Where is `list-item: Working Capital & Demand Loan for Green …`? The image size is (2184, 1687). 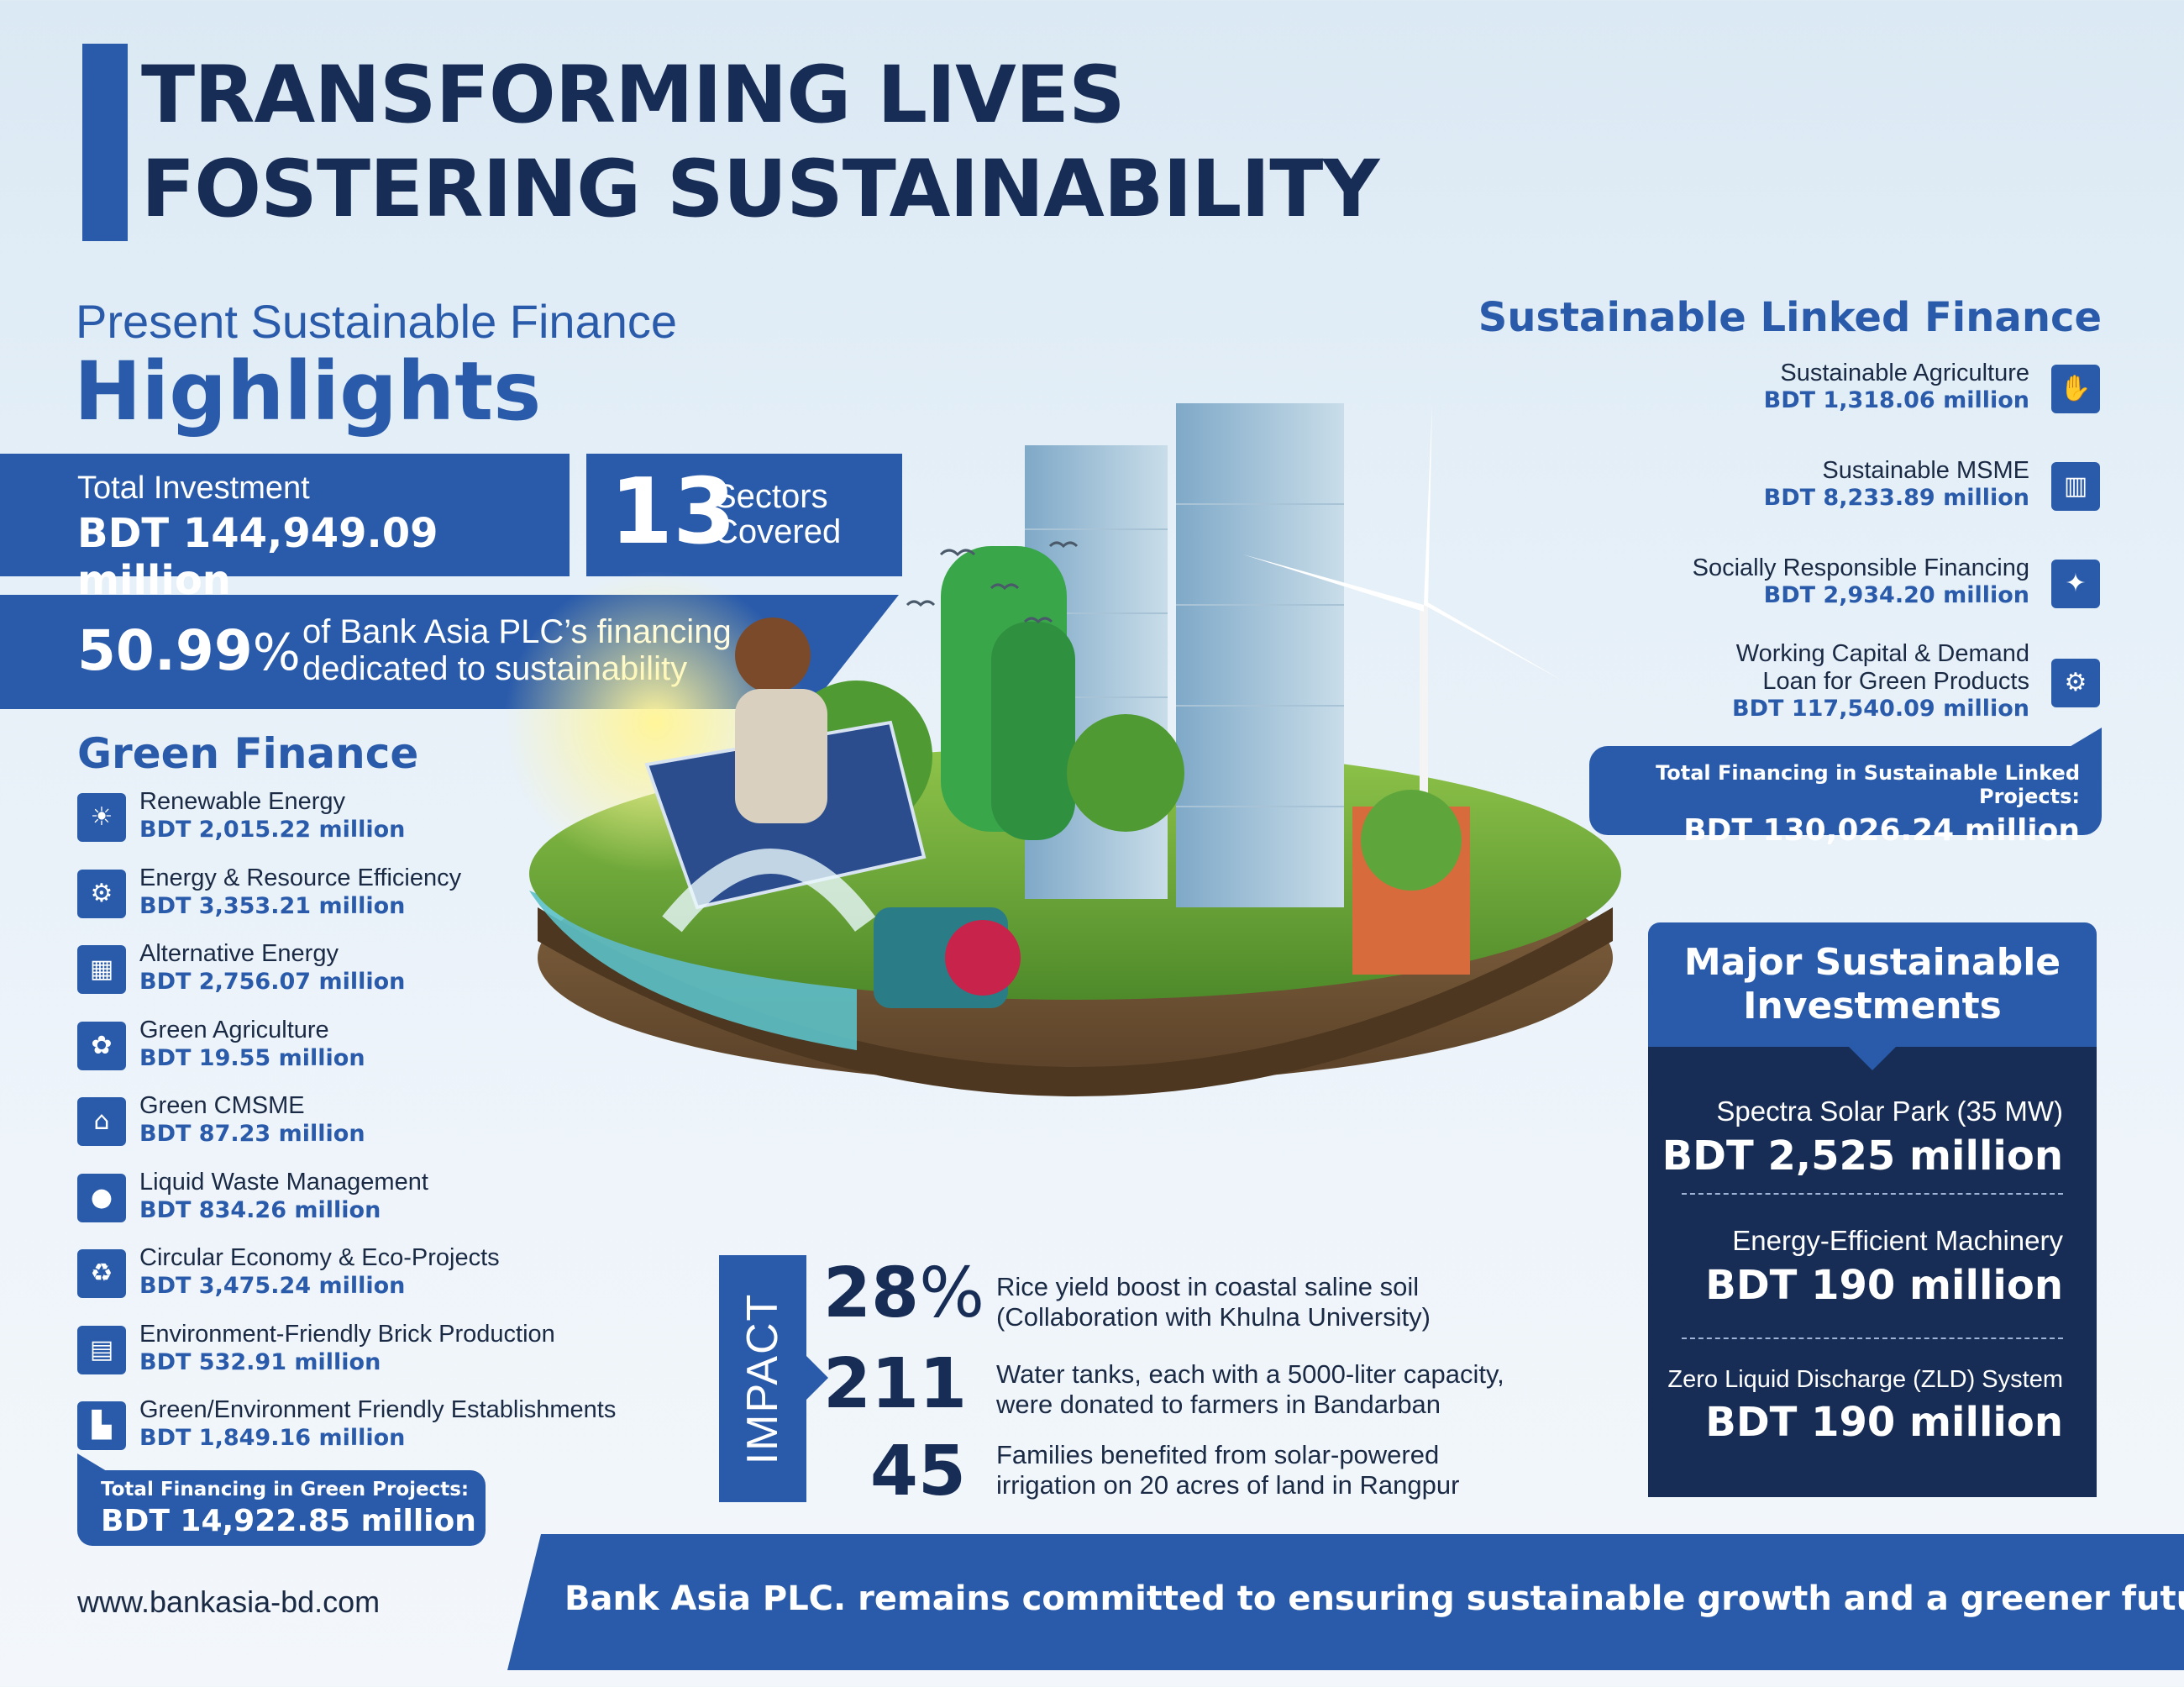 list-item: Working Capital & Demand Loan for Green … is located at coordinates (1806, 681).